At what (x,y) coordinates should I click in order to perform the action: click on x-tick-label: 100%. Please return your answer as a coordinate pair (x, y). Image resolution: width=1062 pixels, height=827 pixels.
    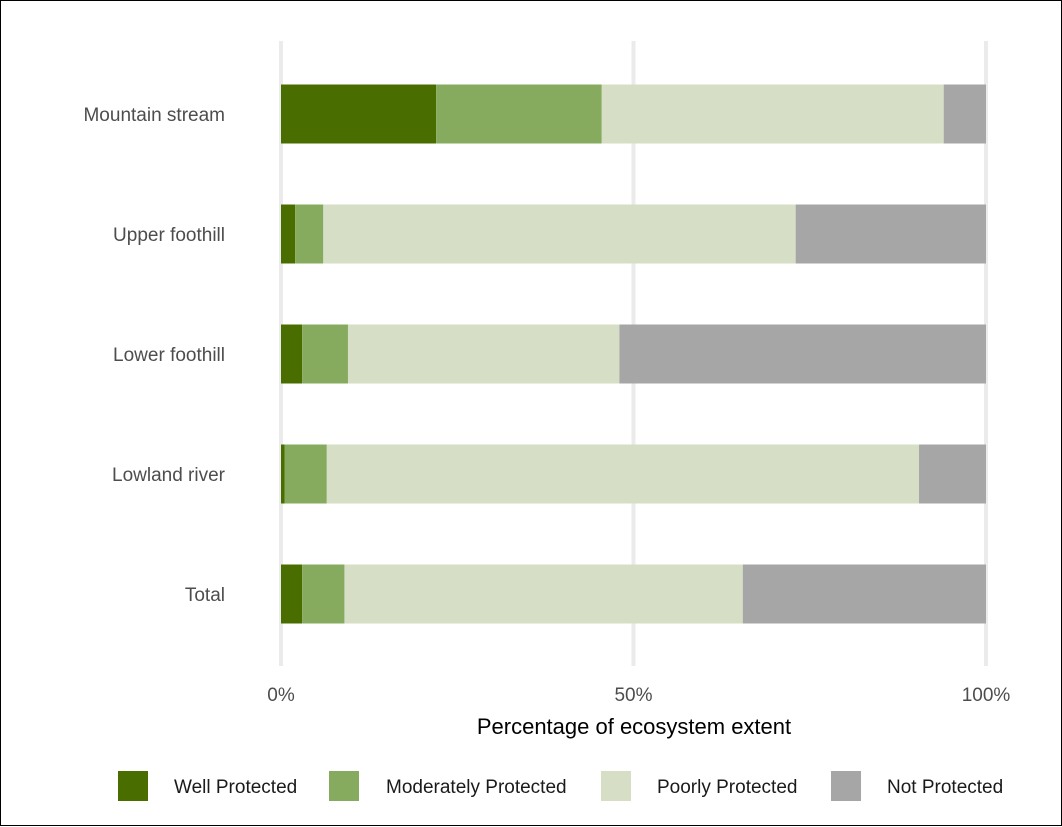
    Looking at the image, I should click on (986, 695).